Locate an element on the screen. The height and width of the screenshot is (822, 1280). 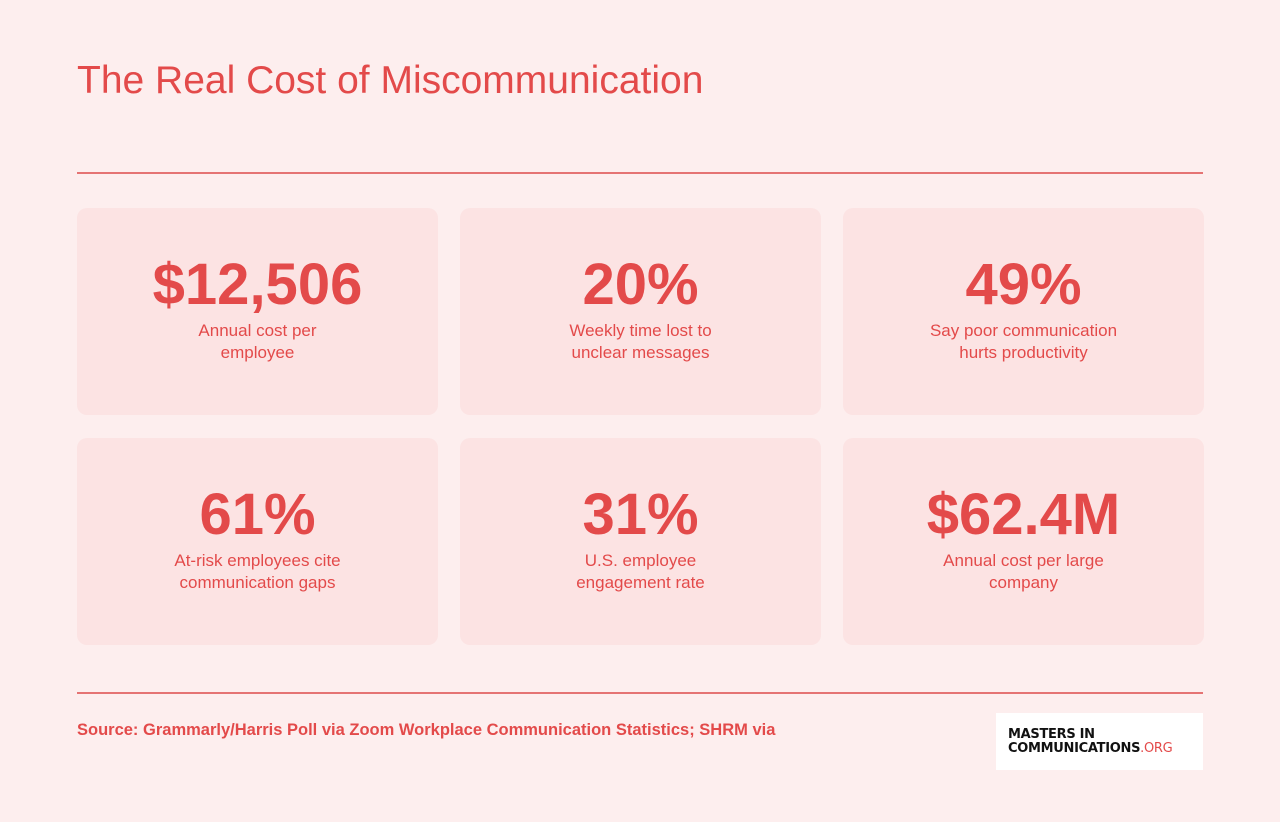
stat-card-annual-cost-large-company: $62.4M Annual cost per large company is located at coordinates (1023, 541).